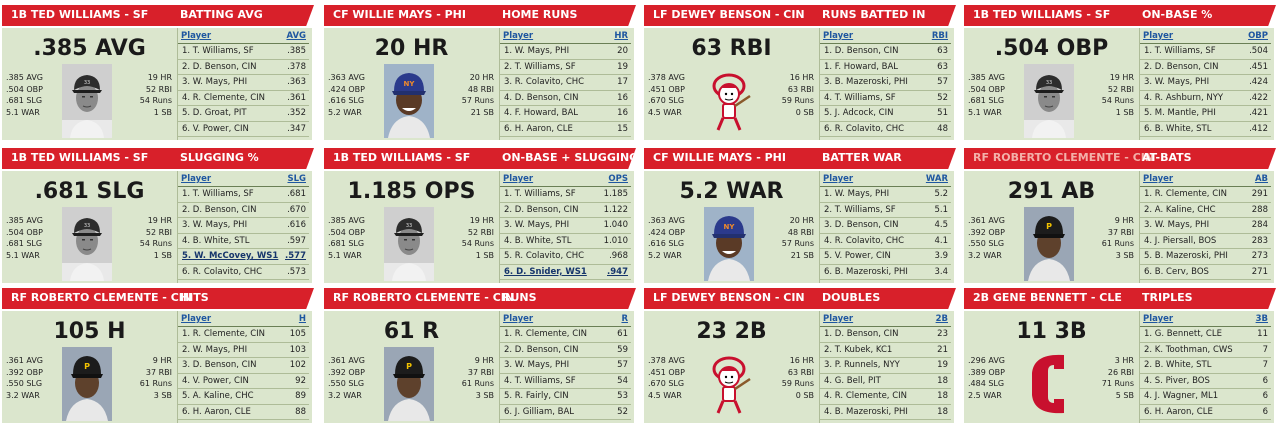 This screenshot has width=1280, height=425. I want to click on table-header: Player OPS, so click(565, 180).